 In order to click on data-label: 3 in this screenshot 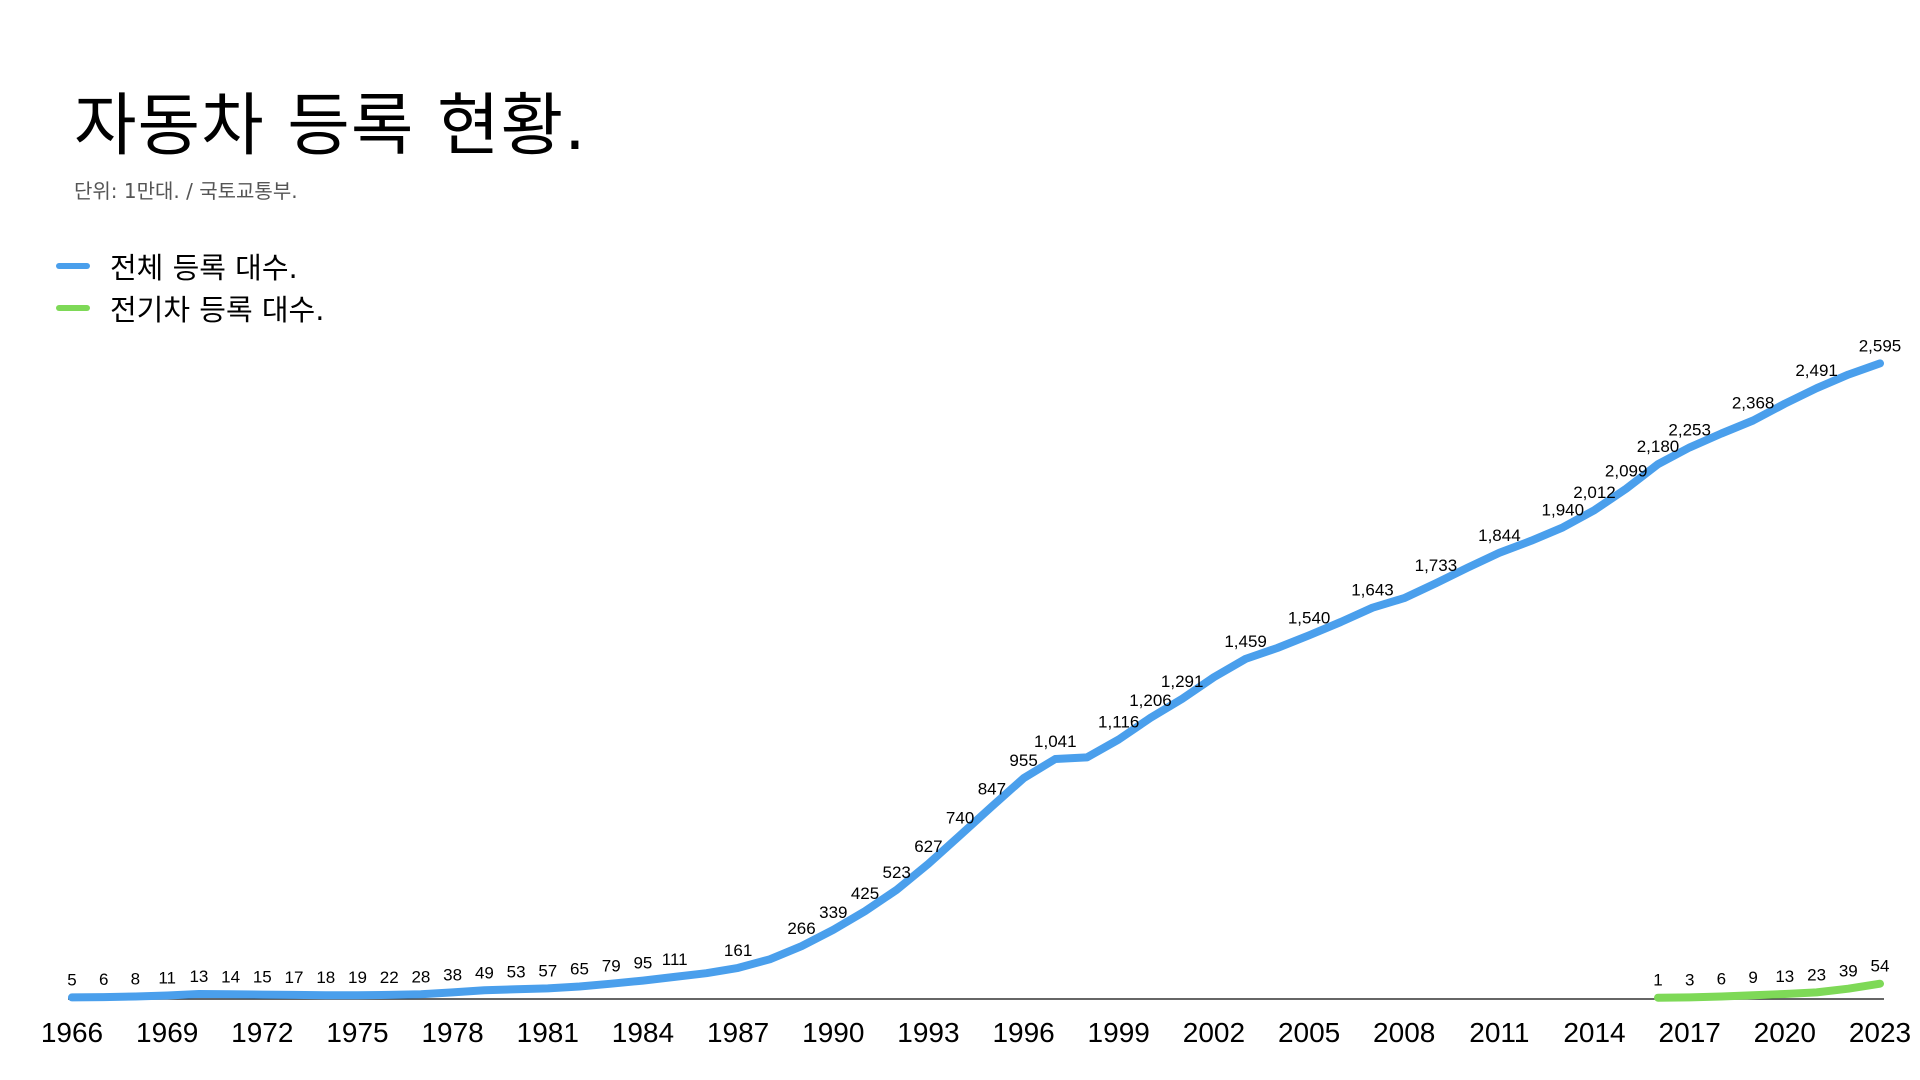, I will do `click(1689, 979)`.